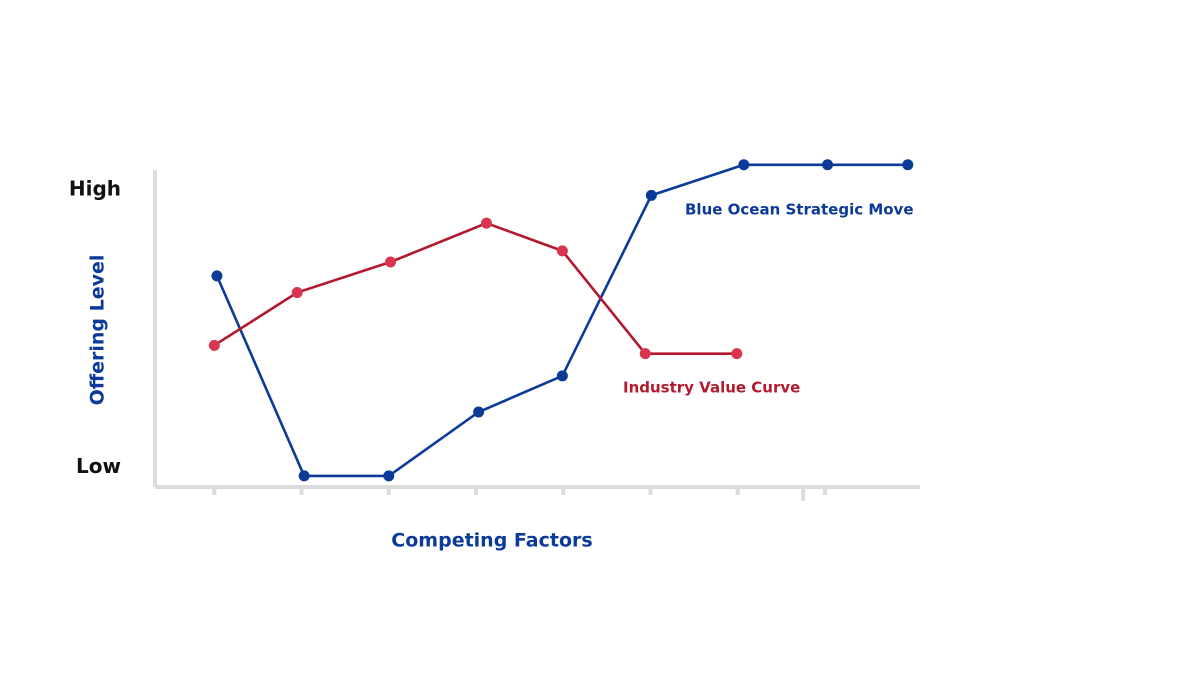 This screenshot has width=1200, height=675. What do you see at coordinates (799, 210) in the screenshot?
I see `series-label: Blue Ocean Strategic Move` at bounding box center [799, 210].